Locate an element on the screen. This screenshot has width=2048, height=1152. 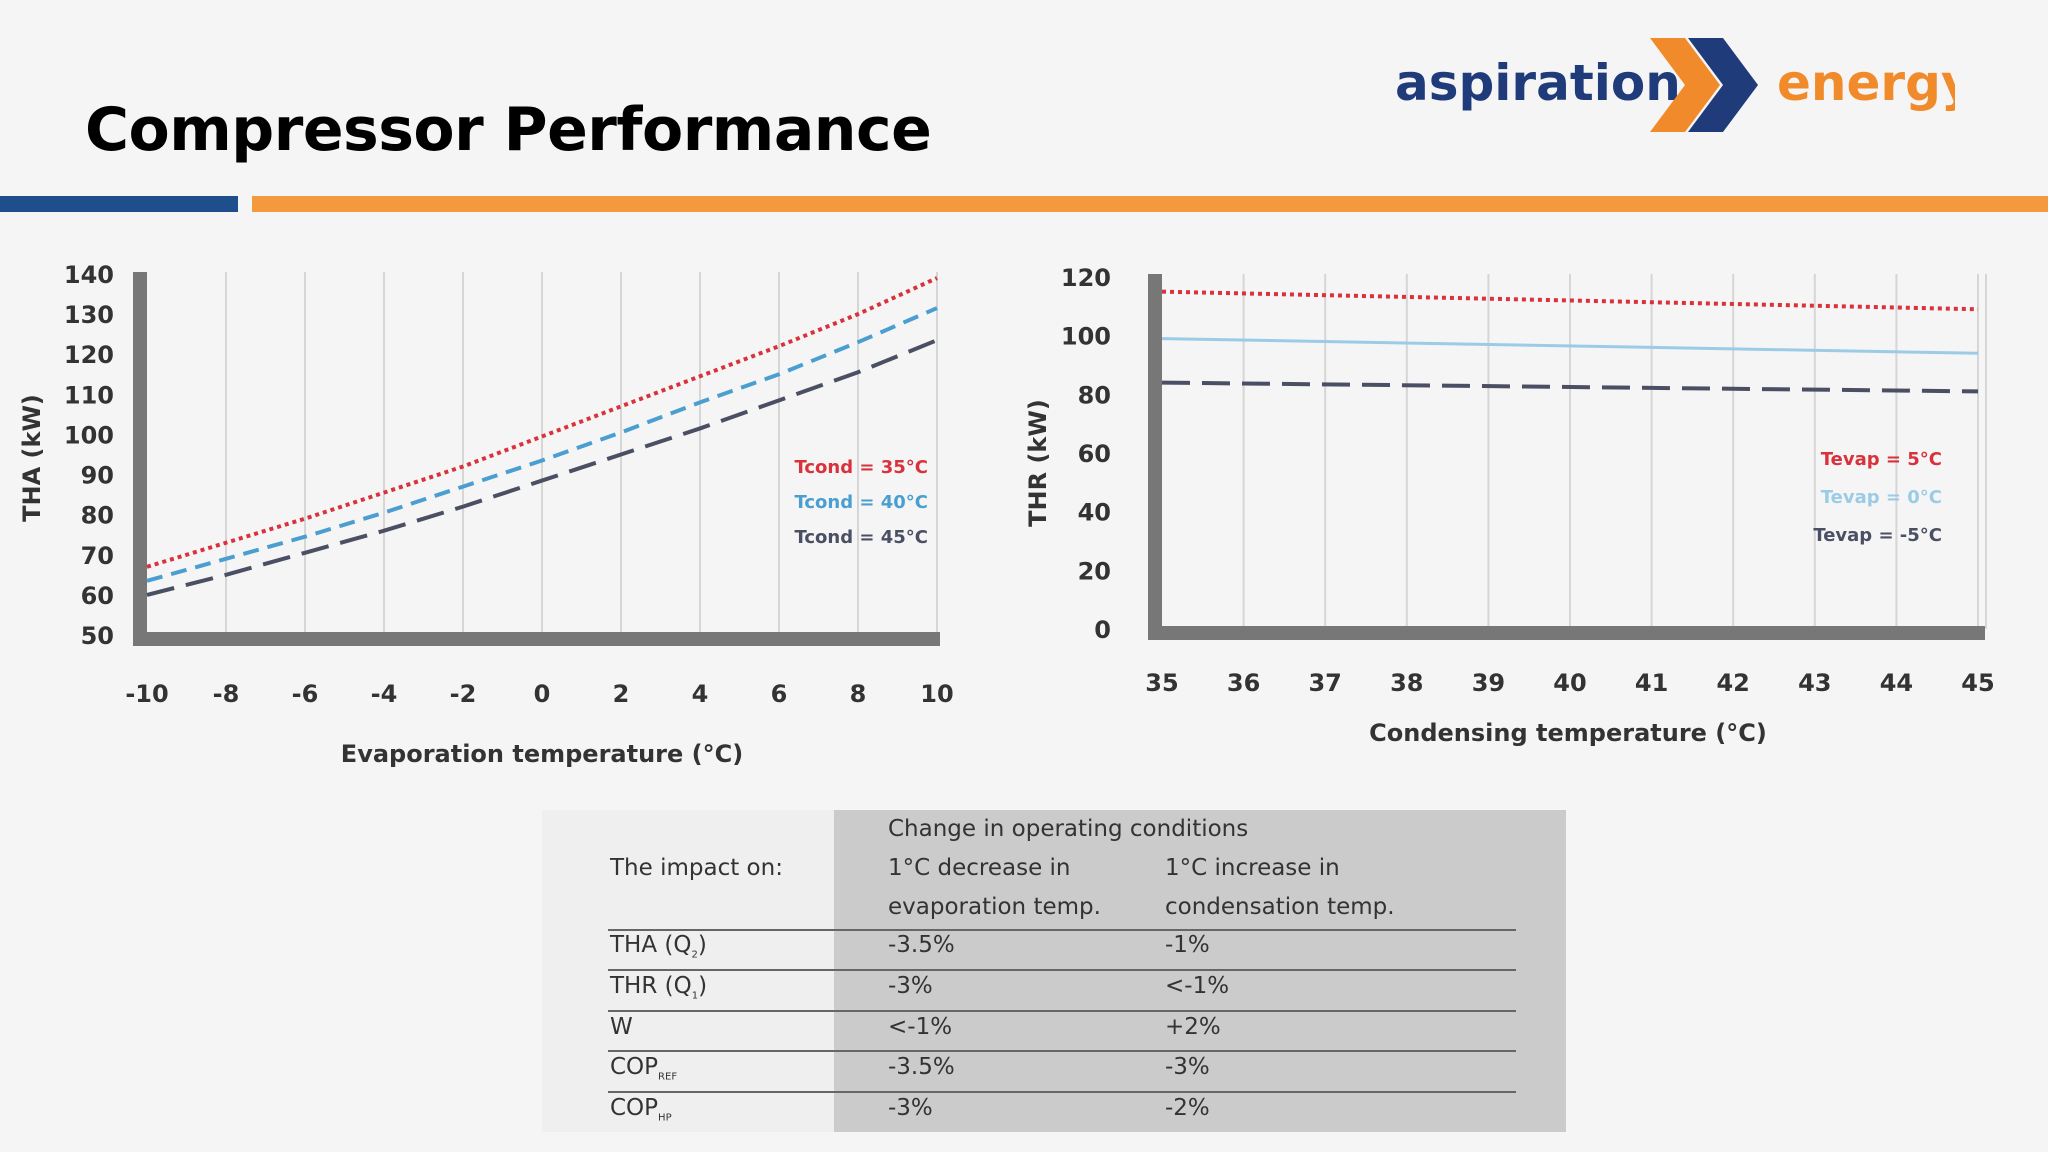
tha-x-tick-label: 6 is located at coordinates (779, 694).